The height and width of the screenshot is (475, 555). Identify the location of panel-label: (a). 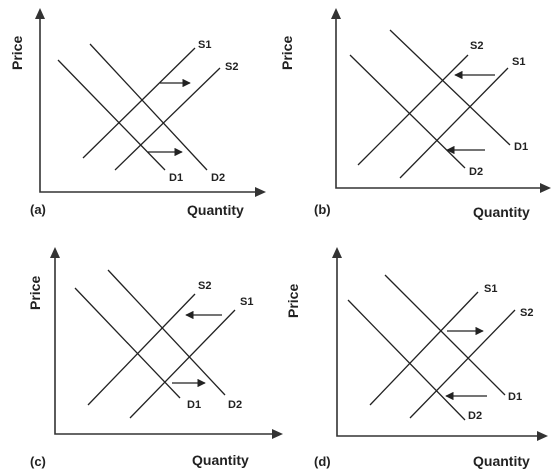
(38, 209).